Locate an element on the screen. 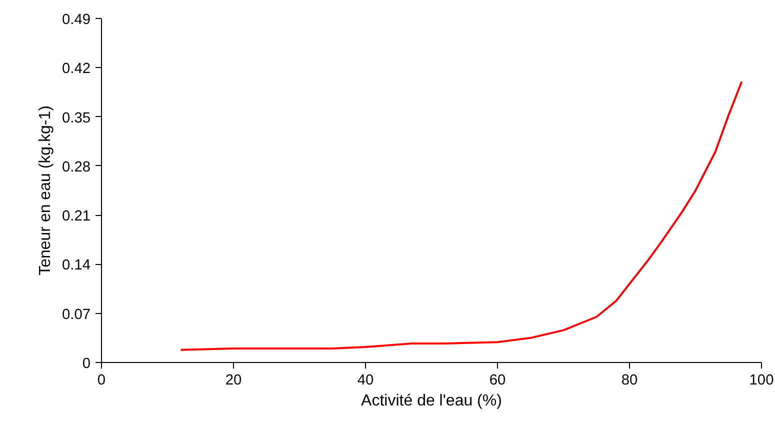  y-tick-label: 0.35 is located at coordinates (76, 118).